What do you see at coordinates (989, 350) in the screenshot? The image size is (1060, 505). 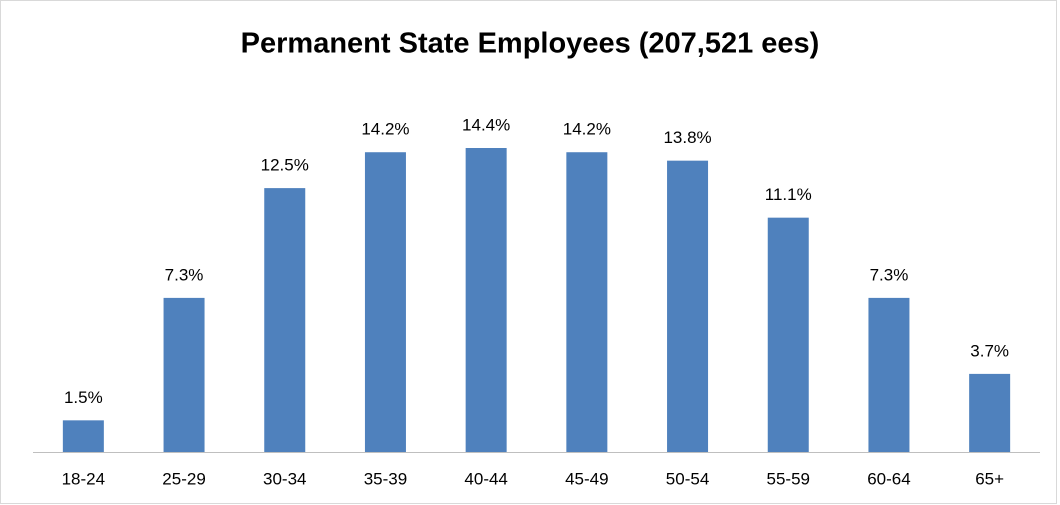 I see `data-label: 3.7%` at bounding box center [989, 350].